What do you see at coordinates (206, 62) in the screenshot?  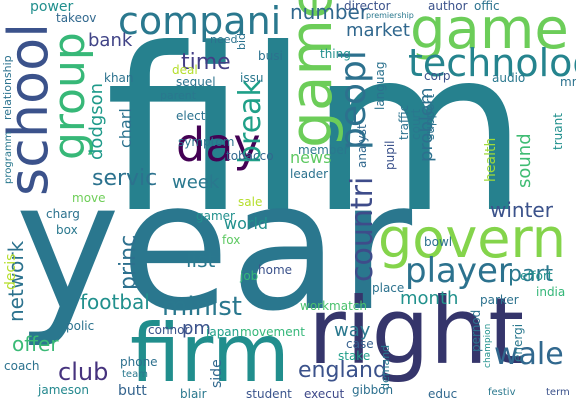 I see `word-time: time` at bounding box center [206, 62].